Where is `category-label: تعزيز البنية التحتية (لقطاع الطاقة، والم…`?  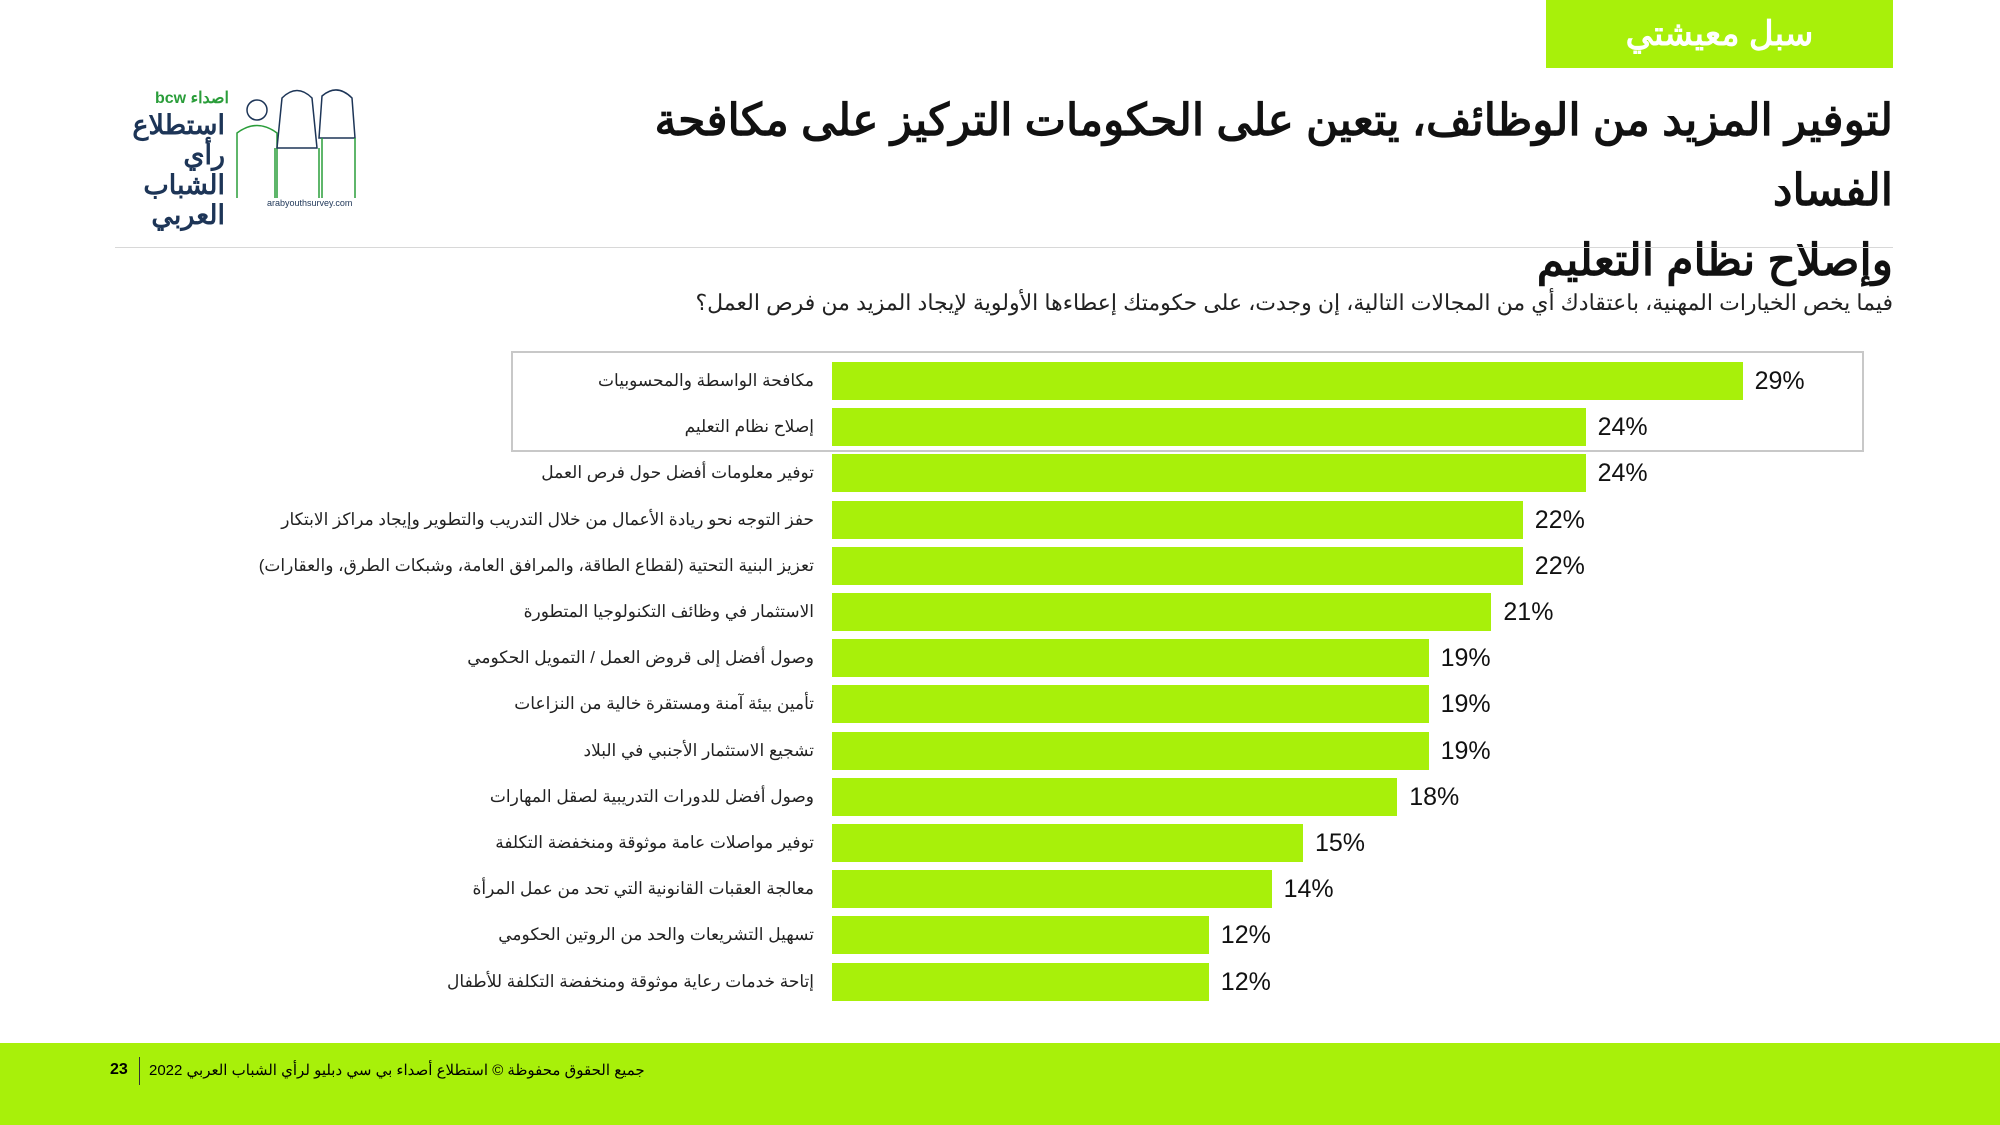
category-label: تعزيز البنية التحتية (لقطاع الطاقة، والم… is located at coordinates (536, 565).